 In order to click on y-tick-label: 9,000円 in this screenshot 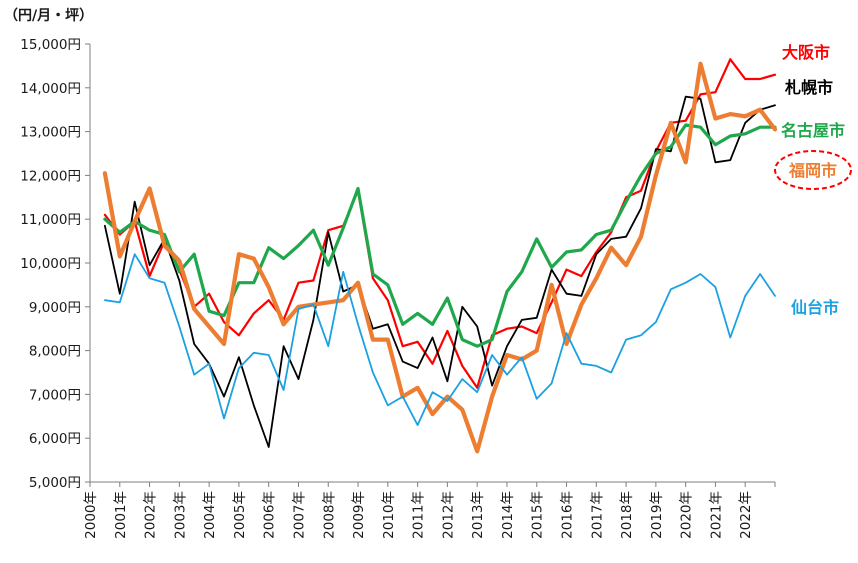, I will do `click(55, 308)`.